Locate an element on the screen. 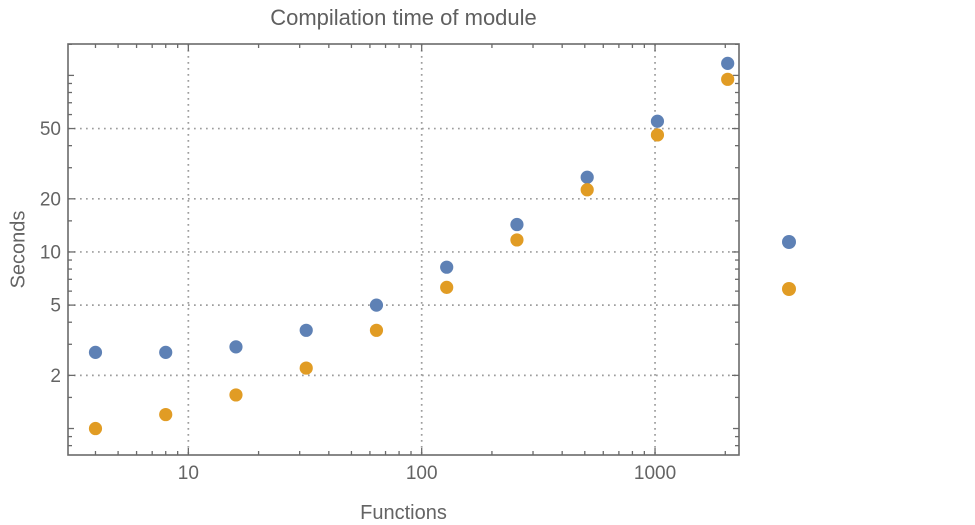  y-tick-label: 10 is located at coordinates (50, 252).